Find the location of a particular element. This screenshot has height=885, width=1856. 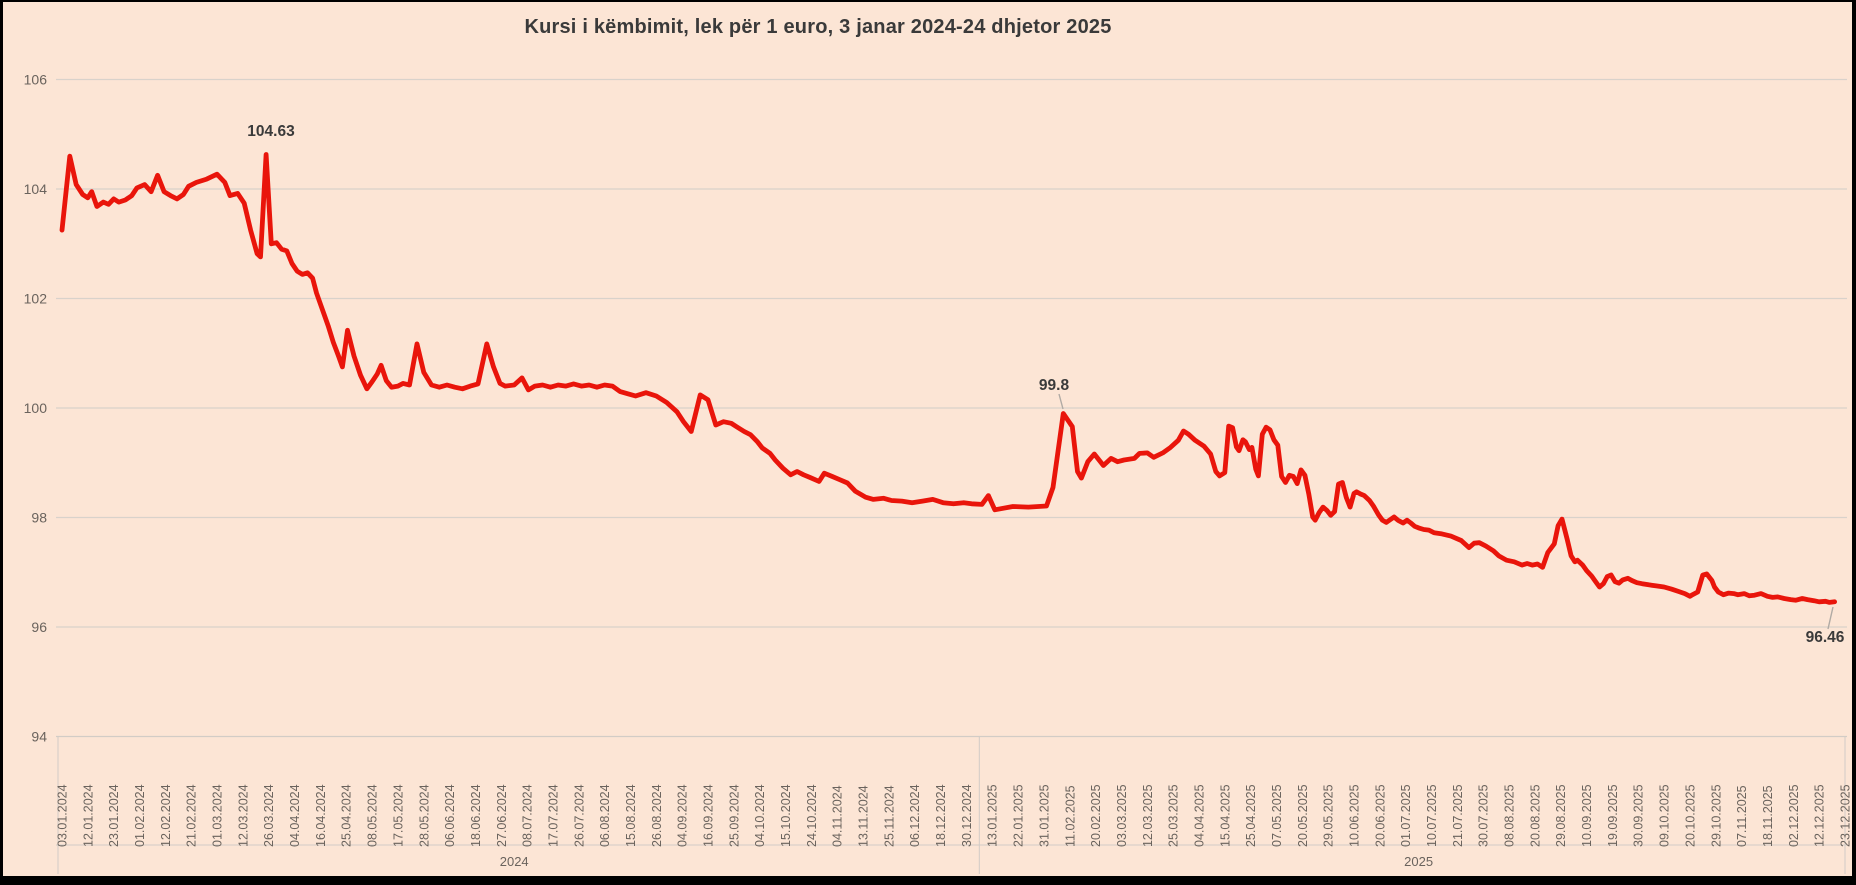

x-tick-label: 29.10.2025 is located at coordinates (1716, 815).